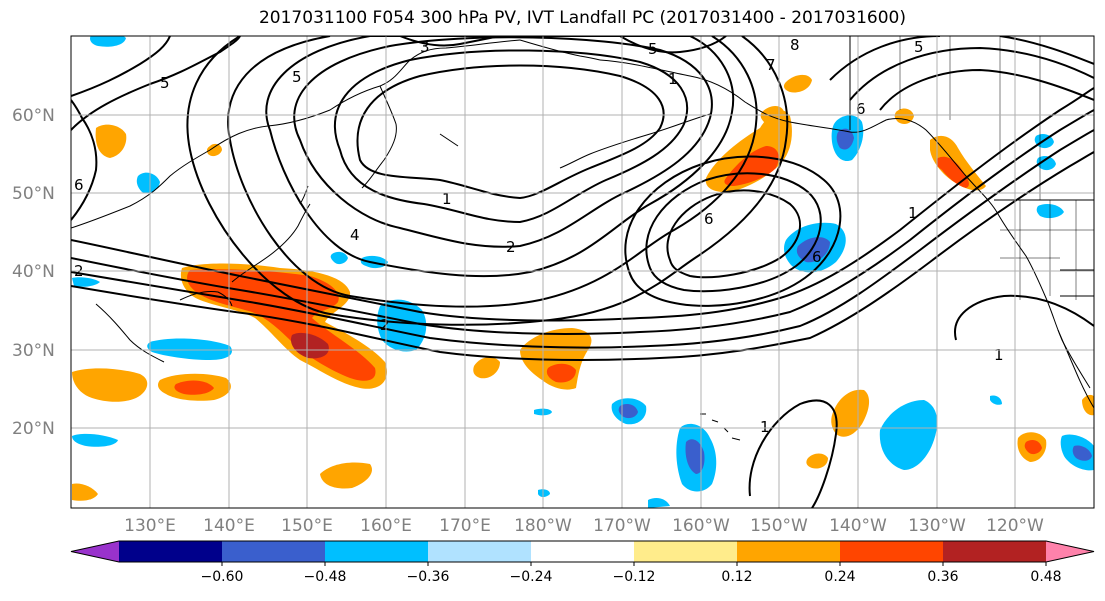 This screenshot has height=601, width=1105. I want to click on lat-label: 20°N, so click(33, 429).